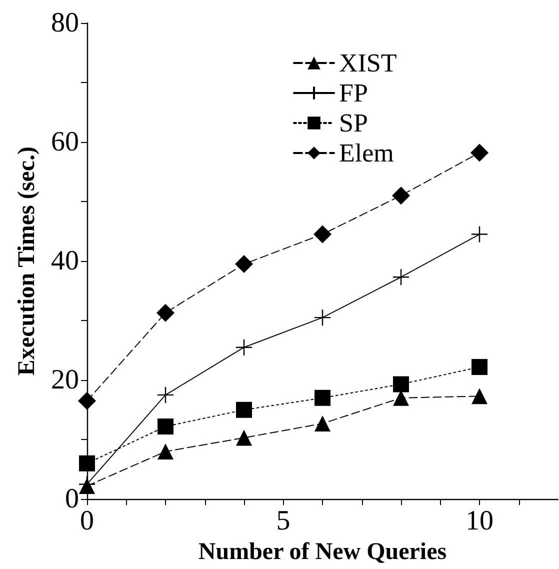 Image resolution: width=559 pixels, height=569 pixels. I want to click on y-tick-label: 80, so click(65, 23).